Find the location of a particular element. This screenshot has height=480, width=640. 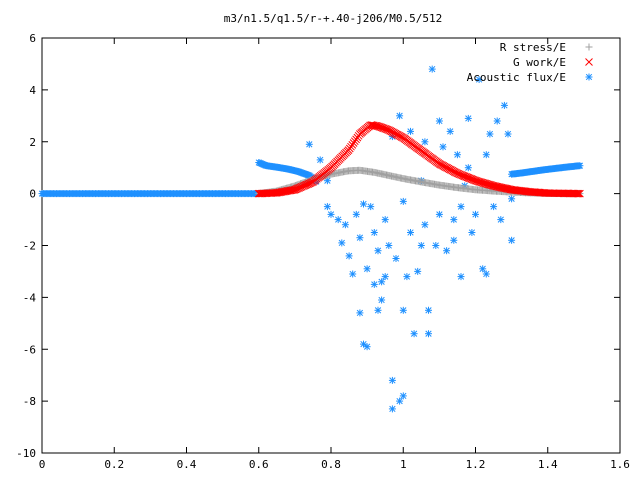

y-tick-label: 4 is located at coordinates (32, 90).